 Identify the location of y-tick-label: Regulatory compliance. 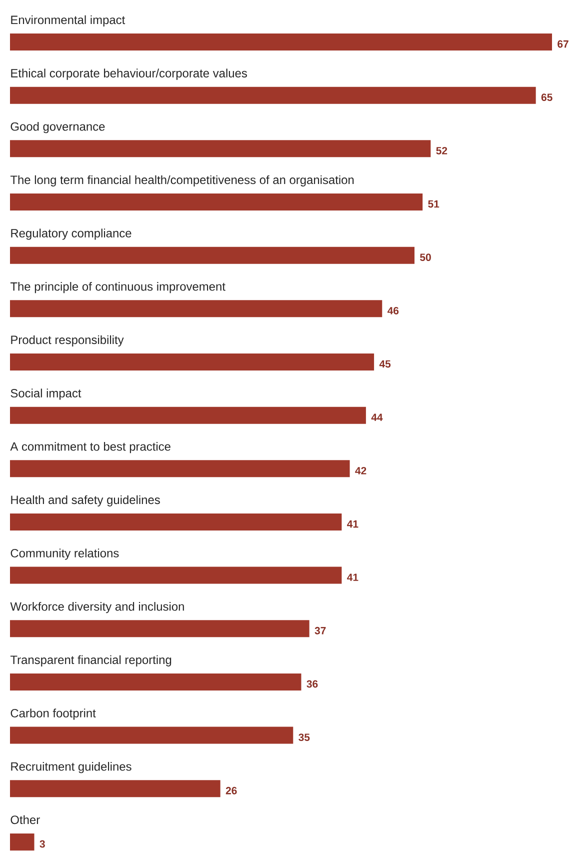
(71, 234).